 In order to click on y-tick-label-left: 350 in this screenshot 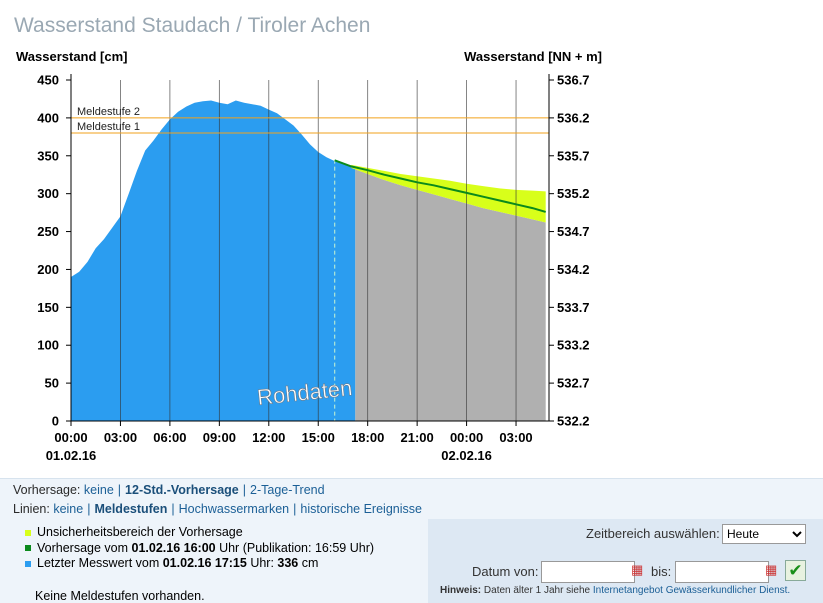, I will do `click(48, 155)`.